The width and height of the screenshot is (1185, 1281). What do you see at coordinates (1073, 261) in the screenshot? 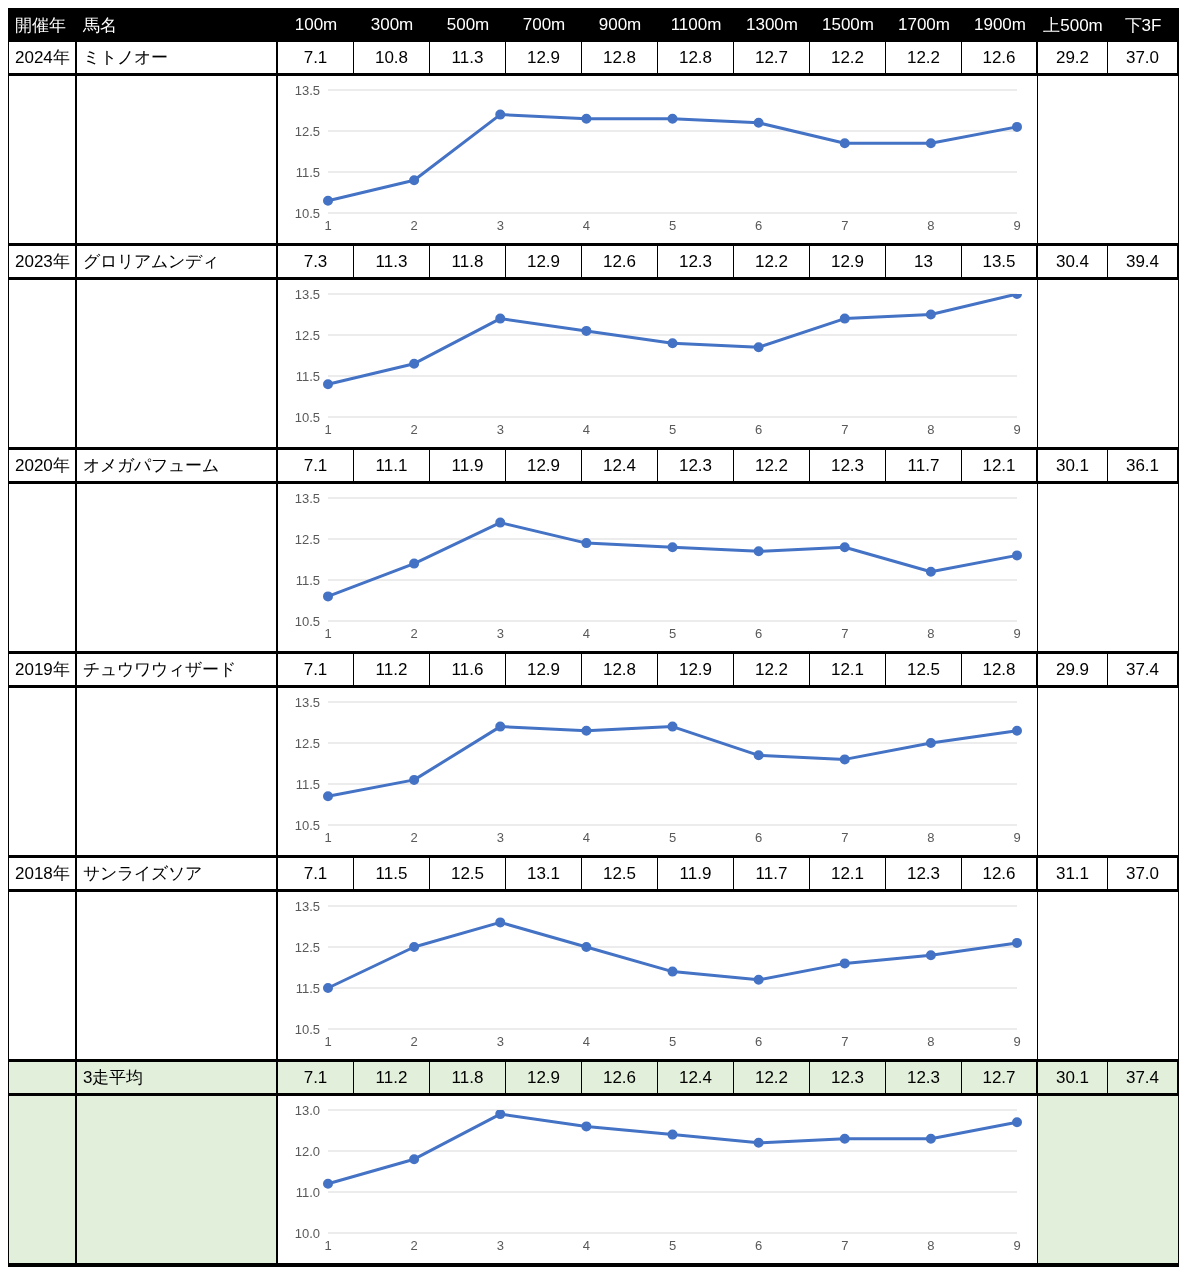
I see `text: 30.4` at bounding box center [1073, 261].